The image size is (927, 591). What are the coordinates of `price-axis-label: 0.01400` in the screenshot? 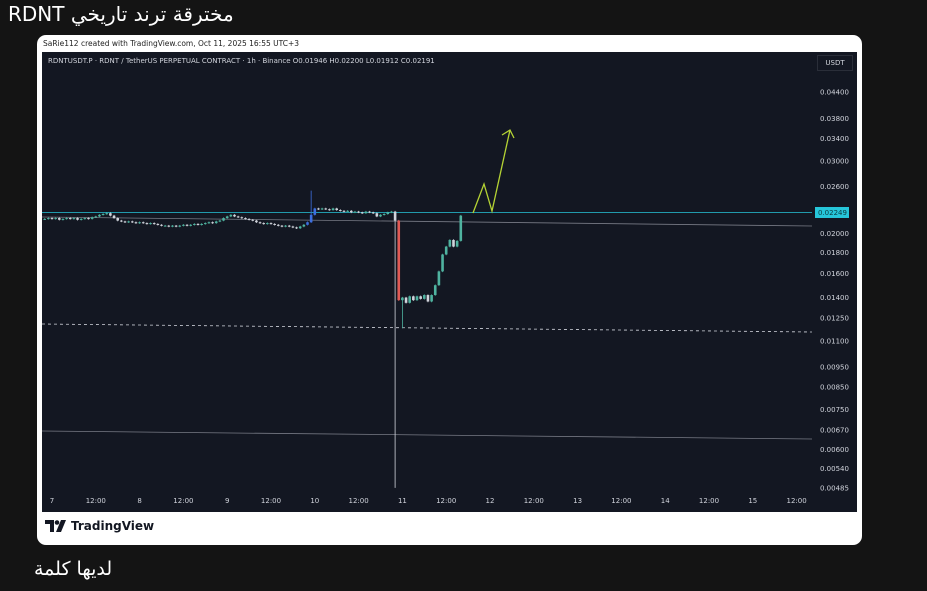 It's located at (834, 298).